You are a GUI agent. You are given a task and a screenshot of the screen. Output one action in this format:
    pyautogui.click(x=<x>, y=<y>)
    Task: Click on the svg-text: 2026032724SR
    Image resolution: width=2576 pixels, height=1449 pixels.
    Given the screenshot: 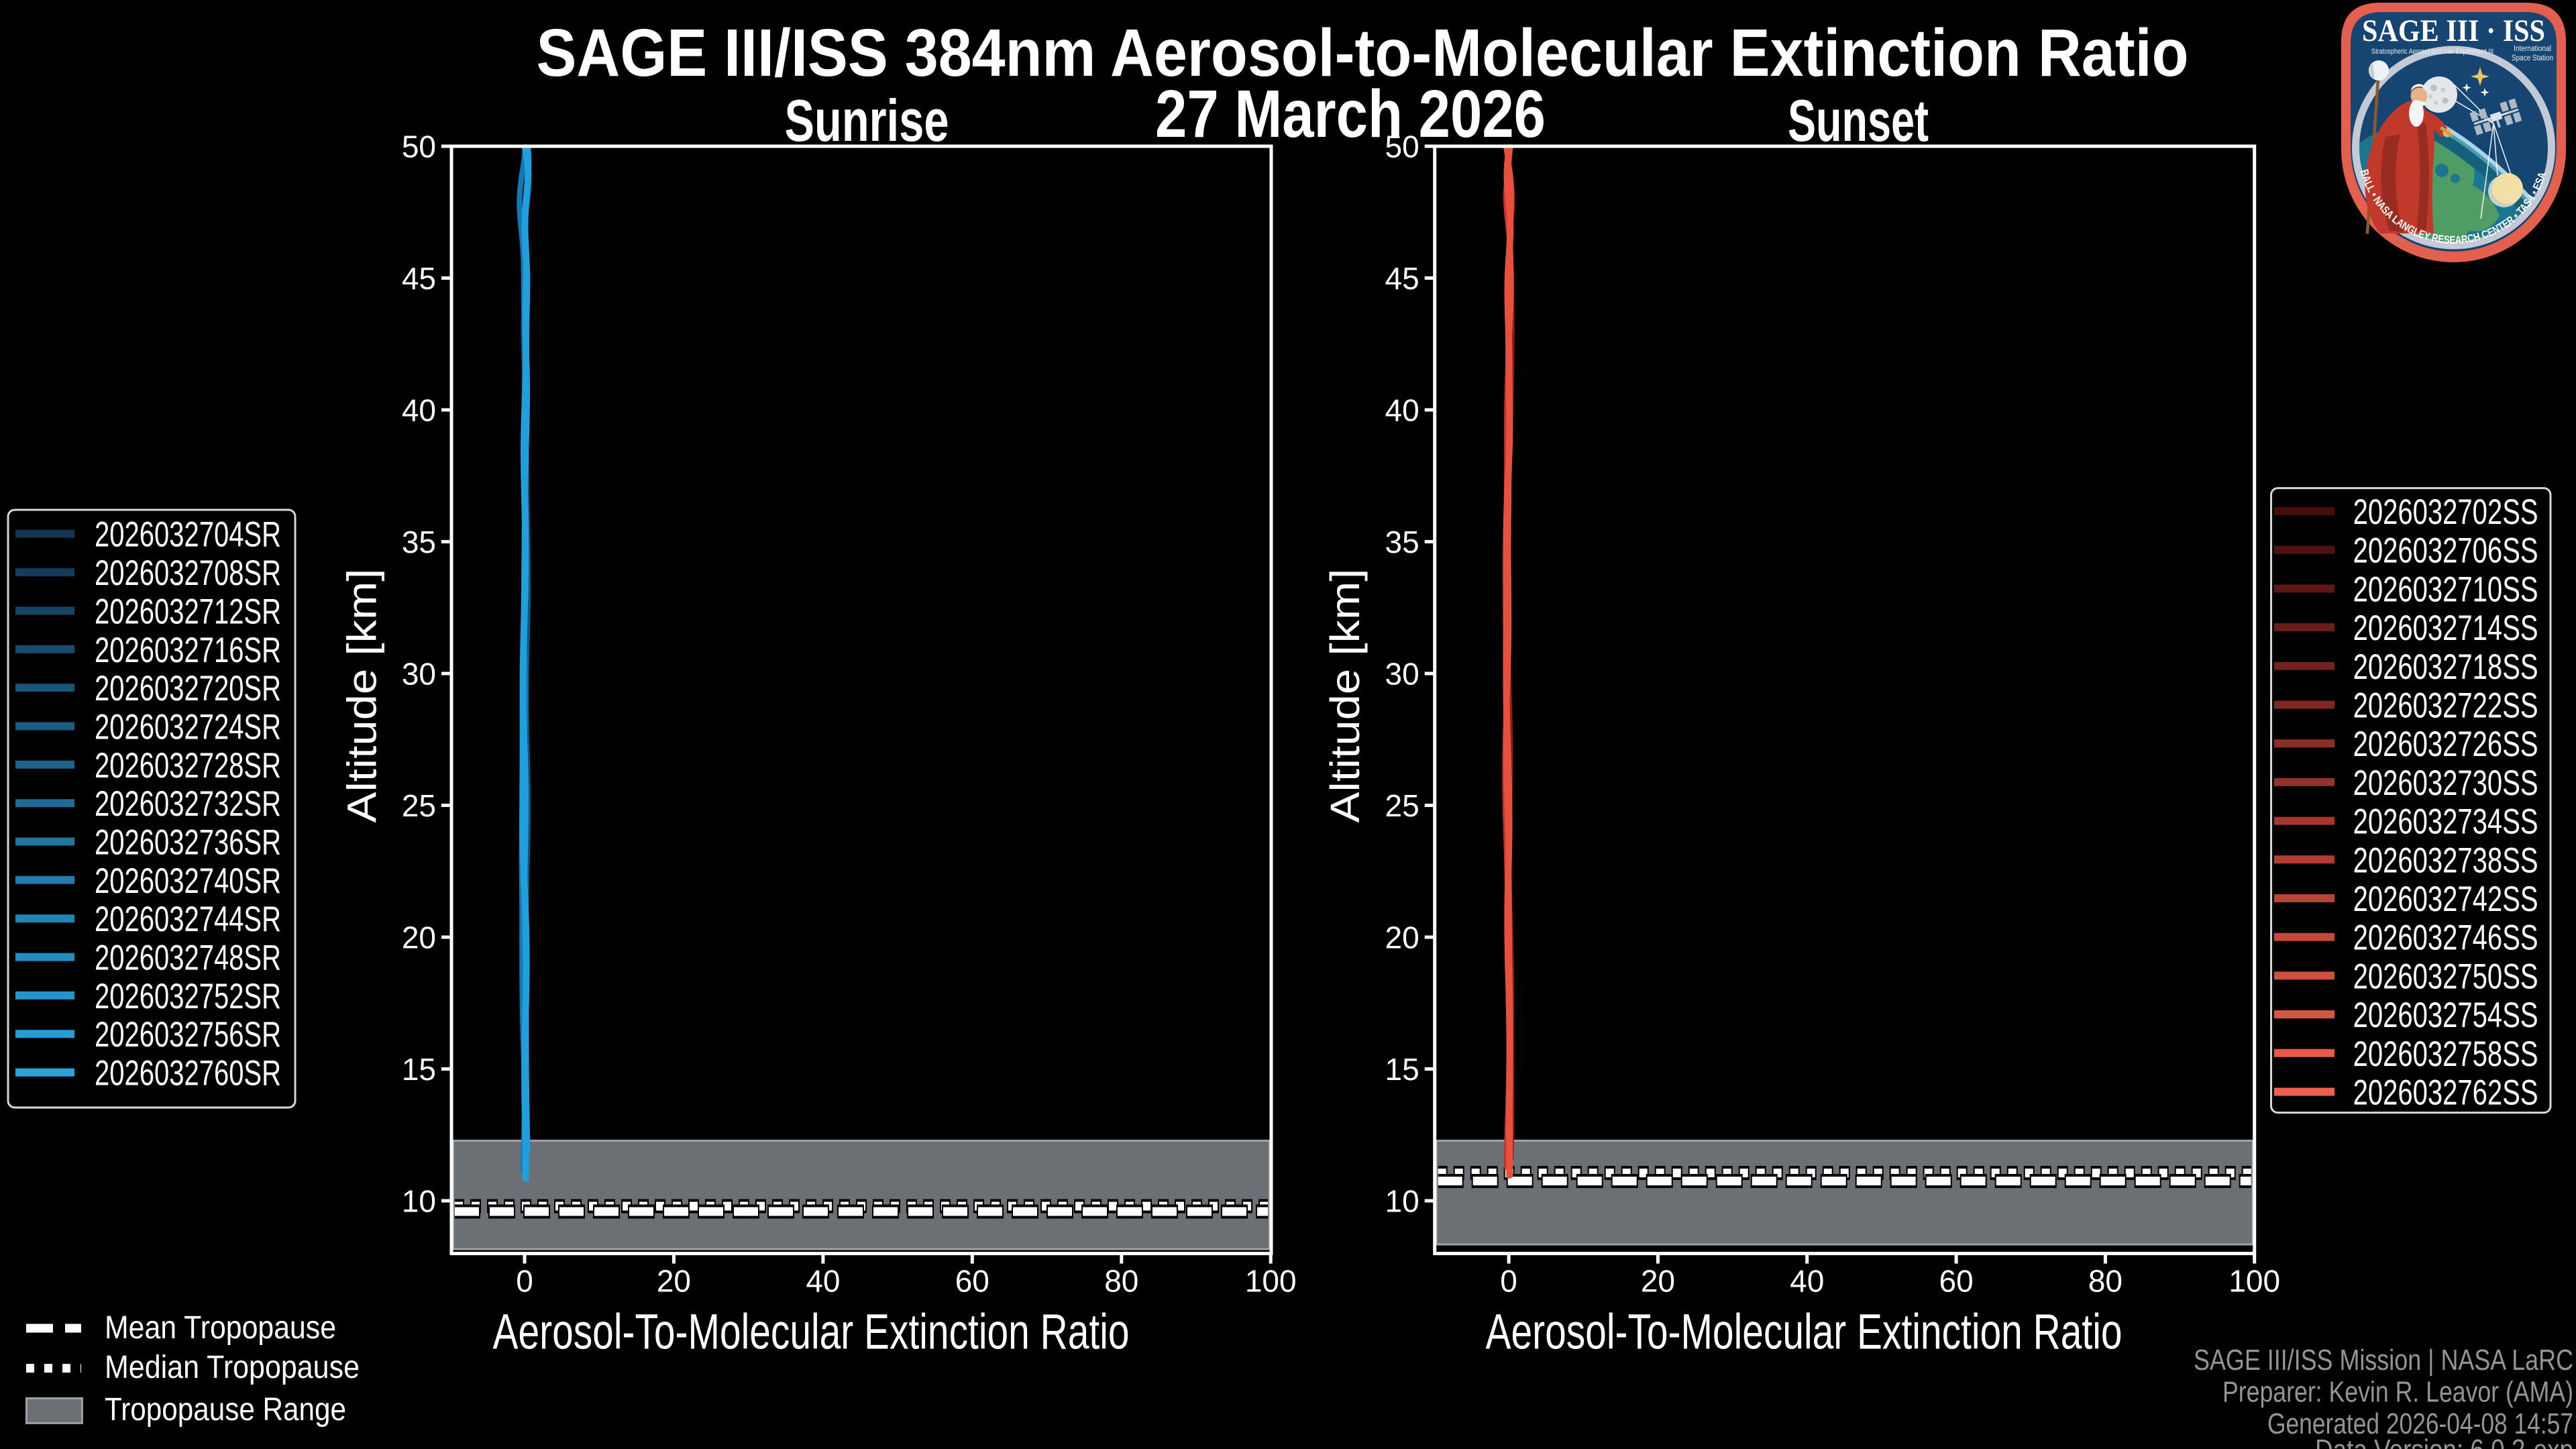 What is the action you would take?
    pyautogui.click(x=188, y=727)
    